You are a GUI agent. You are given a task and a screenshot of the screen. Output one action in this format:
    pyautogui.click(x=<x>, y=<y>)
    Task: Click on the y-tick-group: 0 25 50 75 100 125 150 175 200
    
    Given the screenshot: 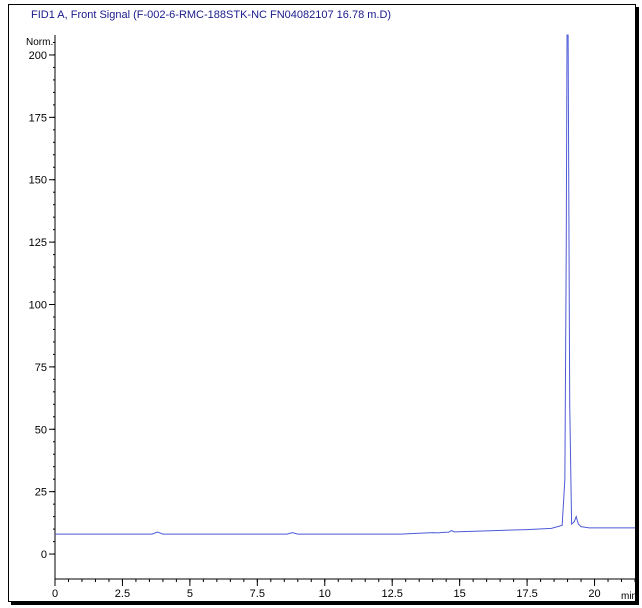 What is the action you would take?
    pyautogui.click(x=42, y=305)
    